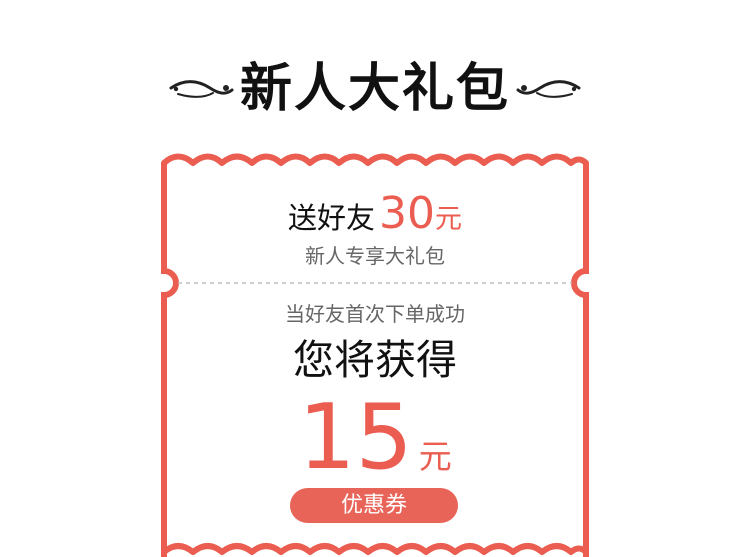 This screenshot has width=750, height=557. What do you see at coordinates (375, 360) in the screenshot?
I see `you-get-text: 您将获得` at bounding box center [375, 360].